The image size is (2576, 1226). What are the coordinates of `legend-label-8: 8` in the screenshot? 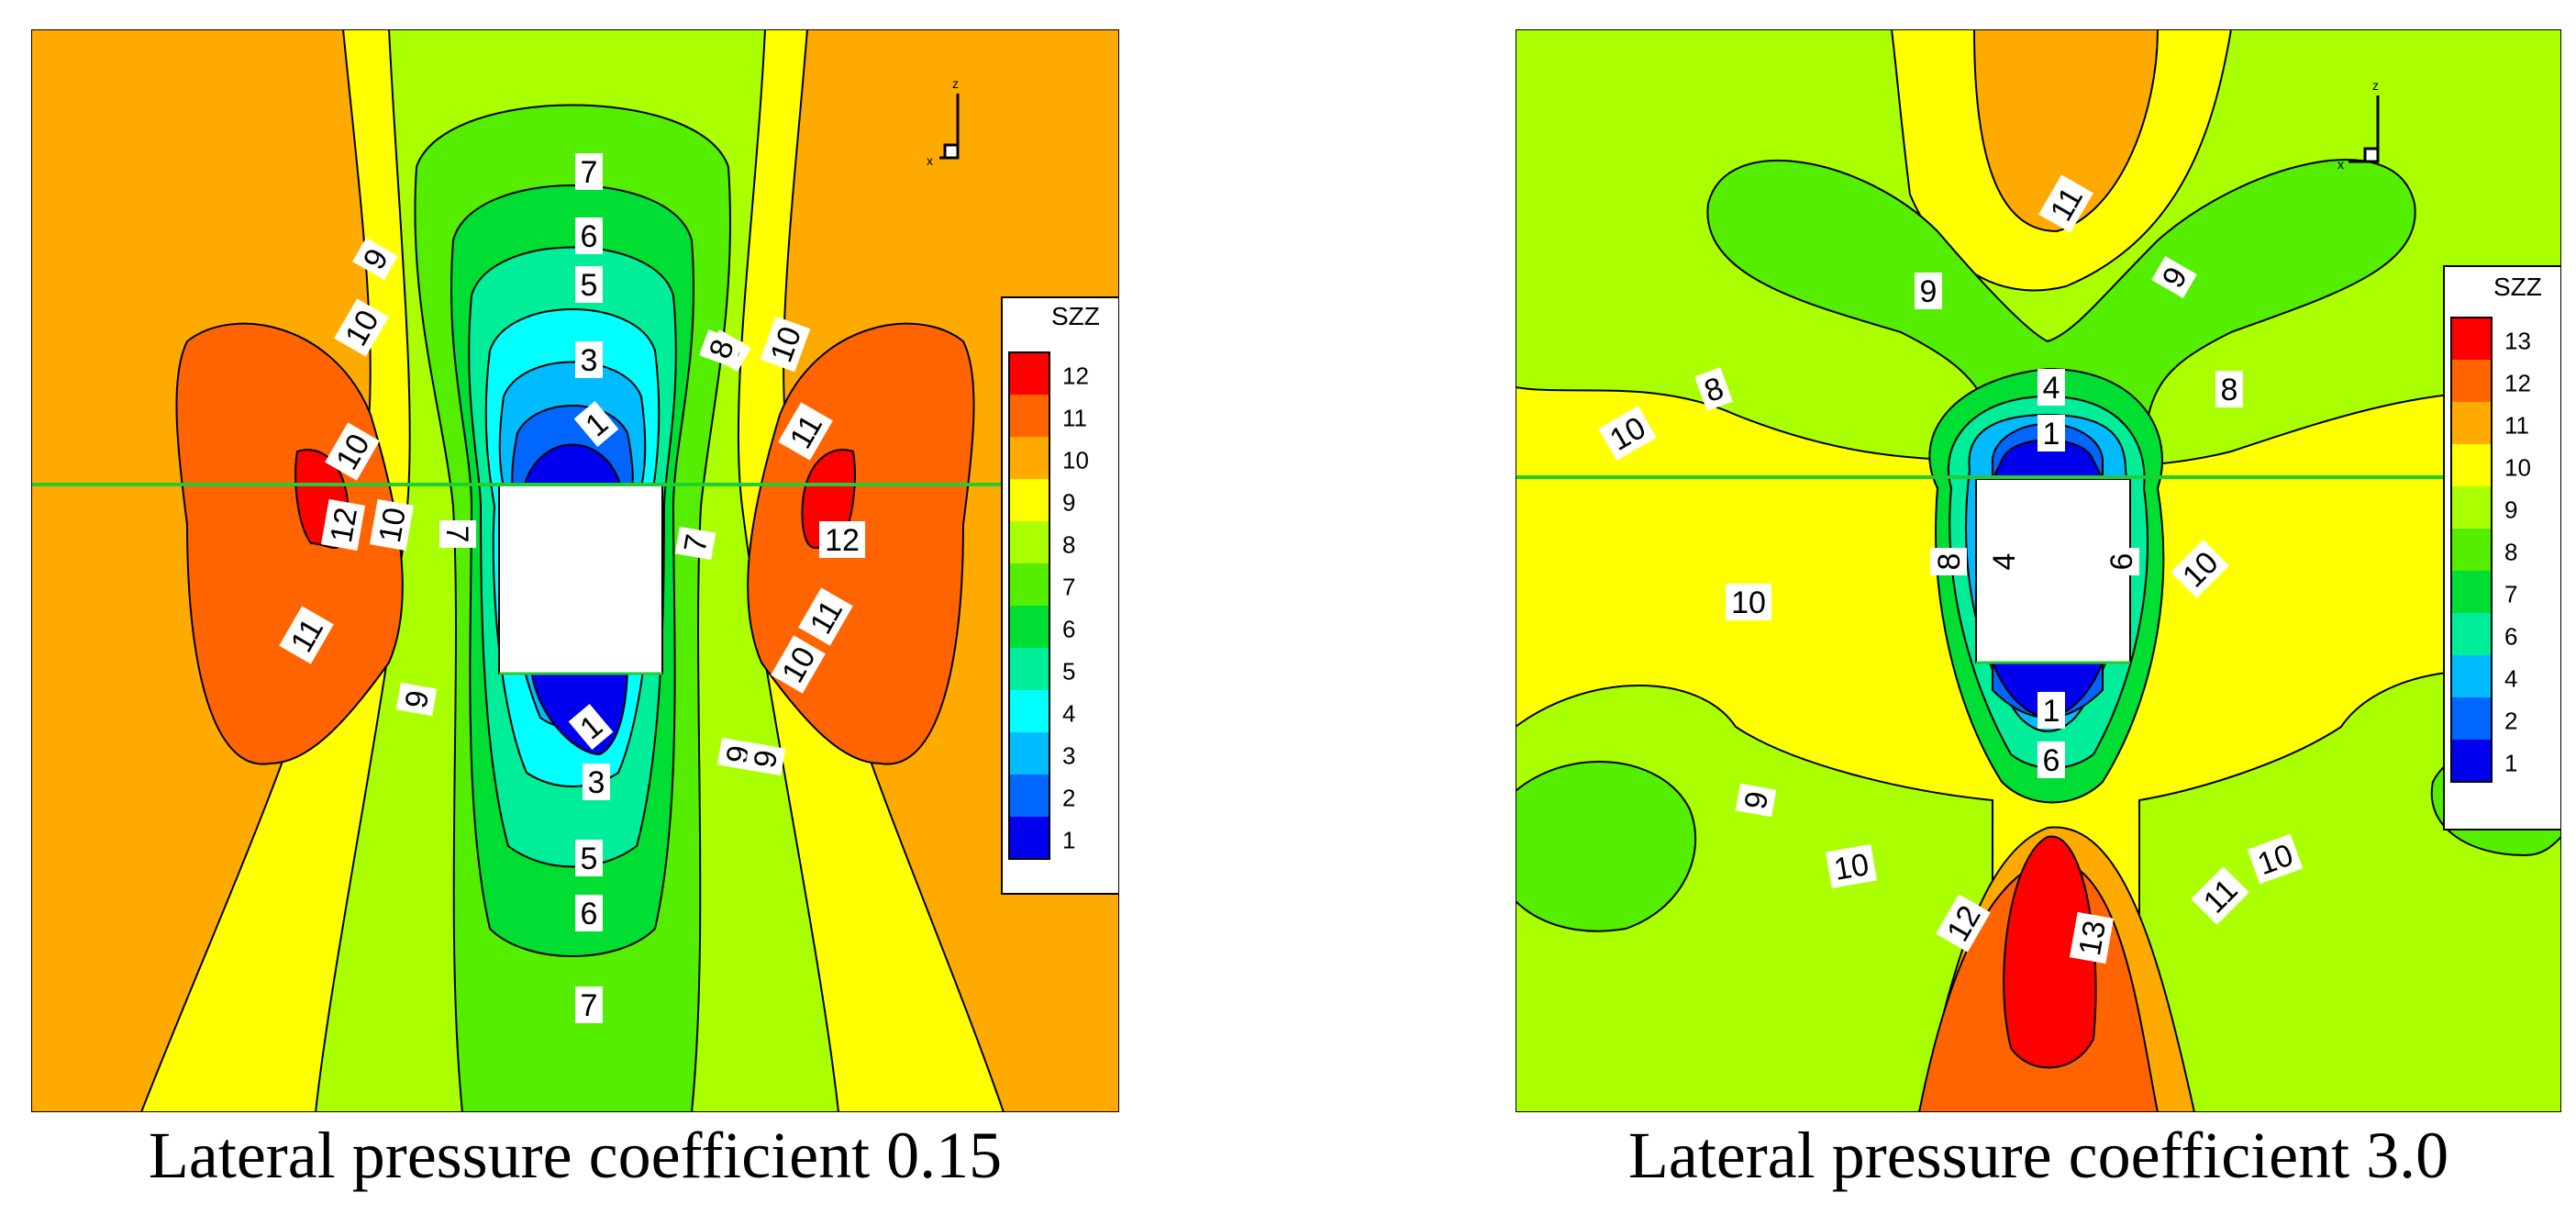 It's located at (1068, 545).